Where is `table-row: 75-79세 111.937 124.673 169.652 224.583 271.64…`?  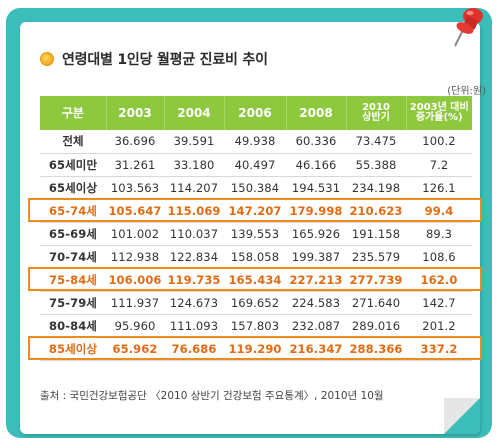
table-row: 75-79세 111.937 124.673 169.652 224.583 271.64… is located at coordinates (256, 303).